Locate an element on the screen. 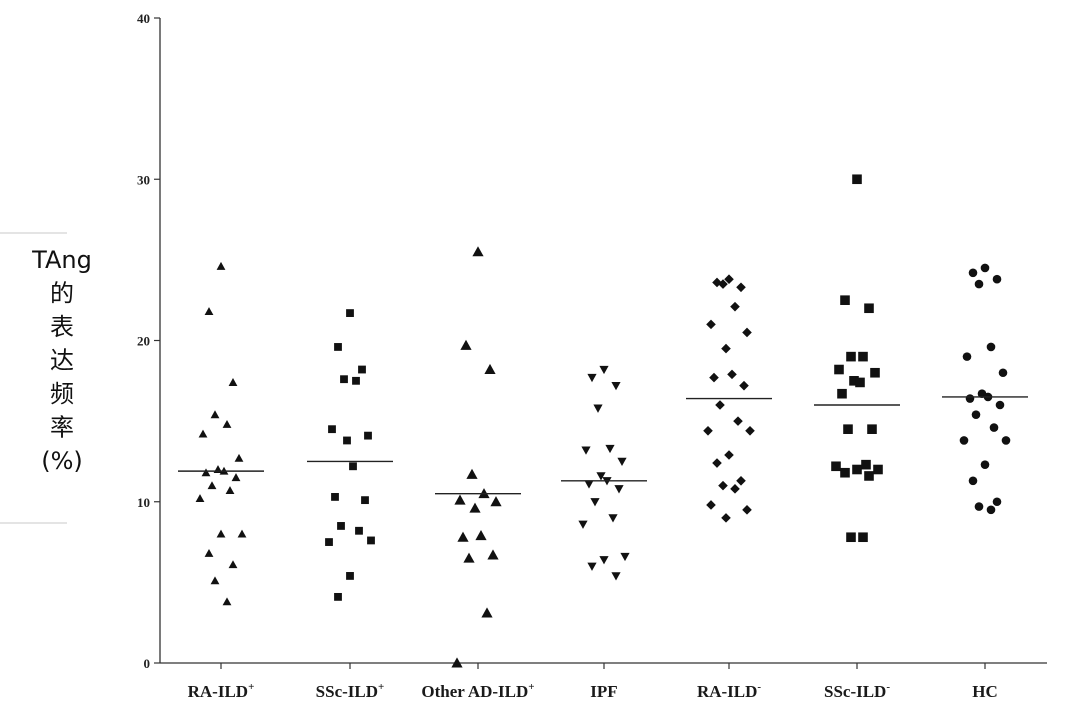 This screenshot has height=710, width=1080. y-axis-label-line: 频 is located at coordinates (62, 394).